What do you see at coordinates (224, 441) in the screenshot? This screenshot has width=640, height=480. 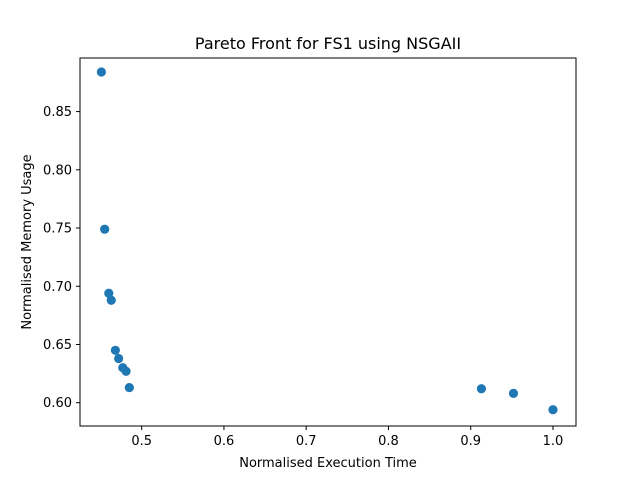 I see `x-tick-label: 0.6` at bounding box center [224, 441].